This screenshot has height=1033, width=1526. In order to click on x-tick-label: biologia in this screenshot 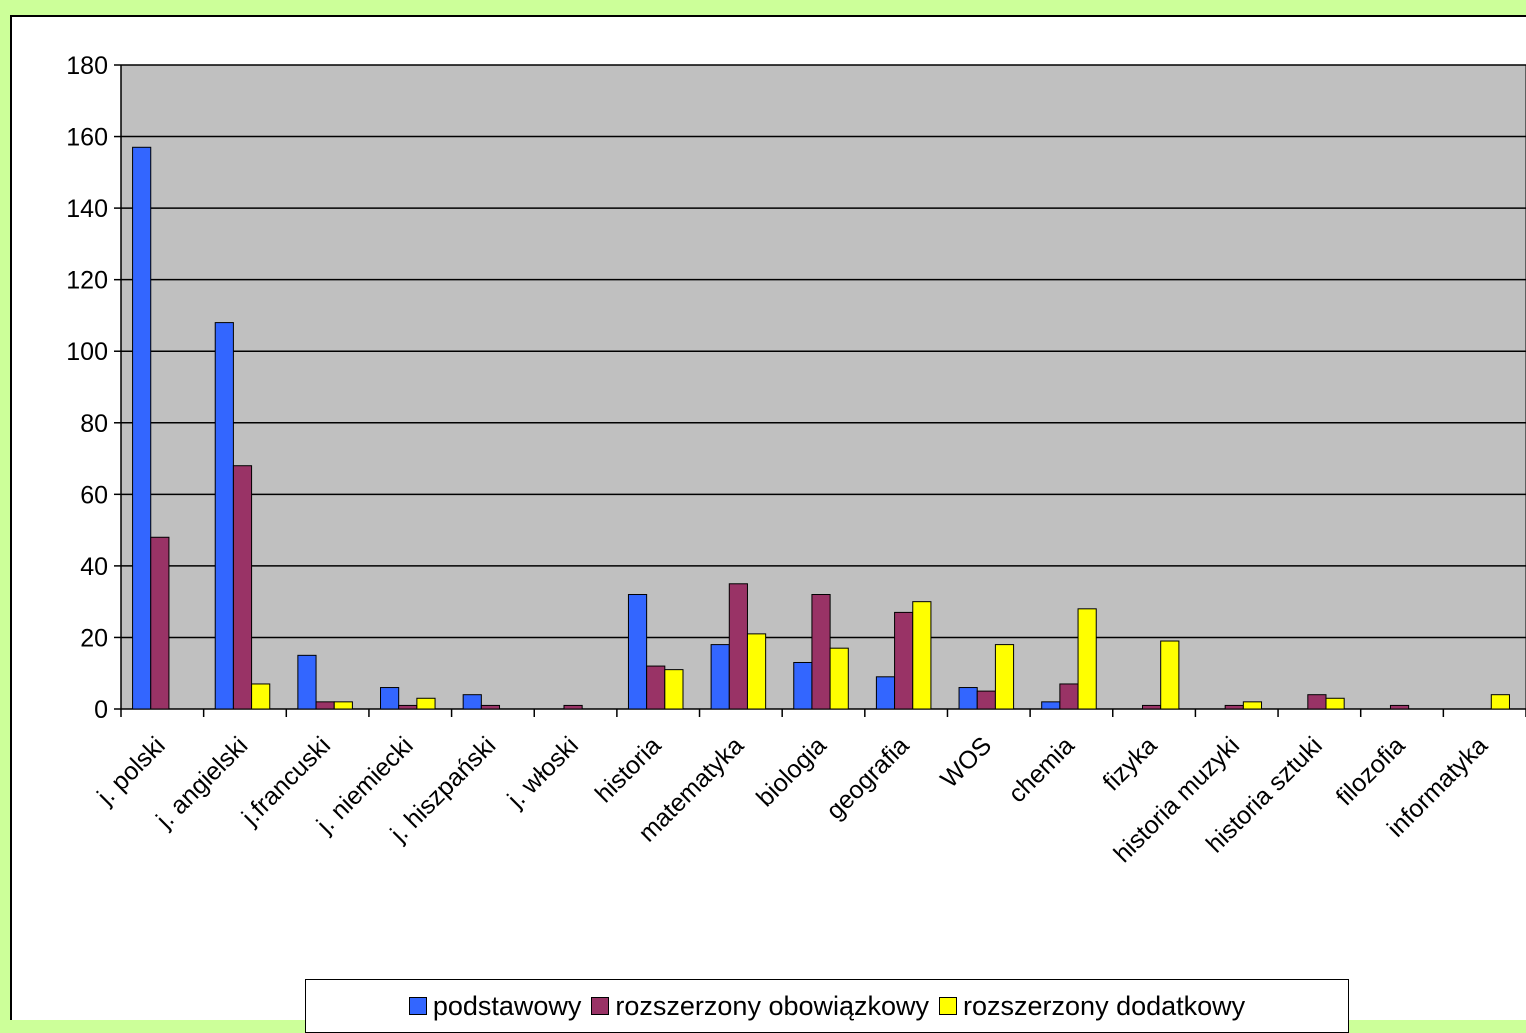, I will do `click(791, 771)`.